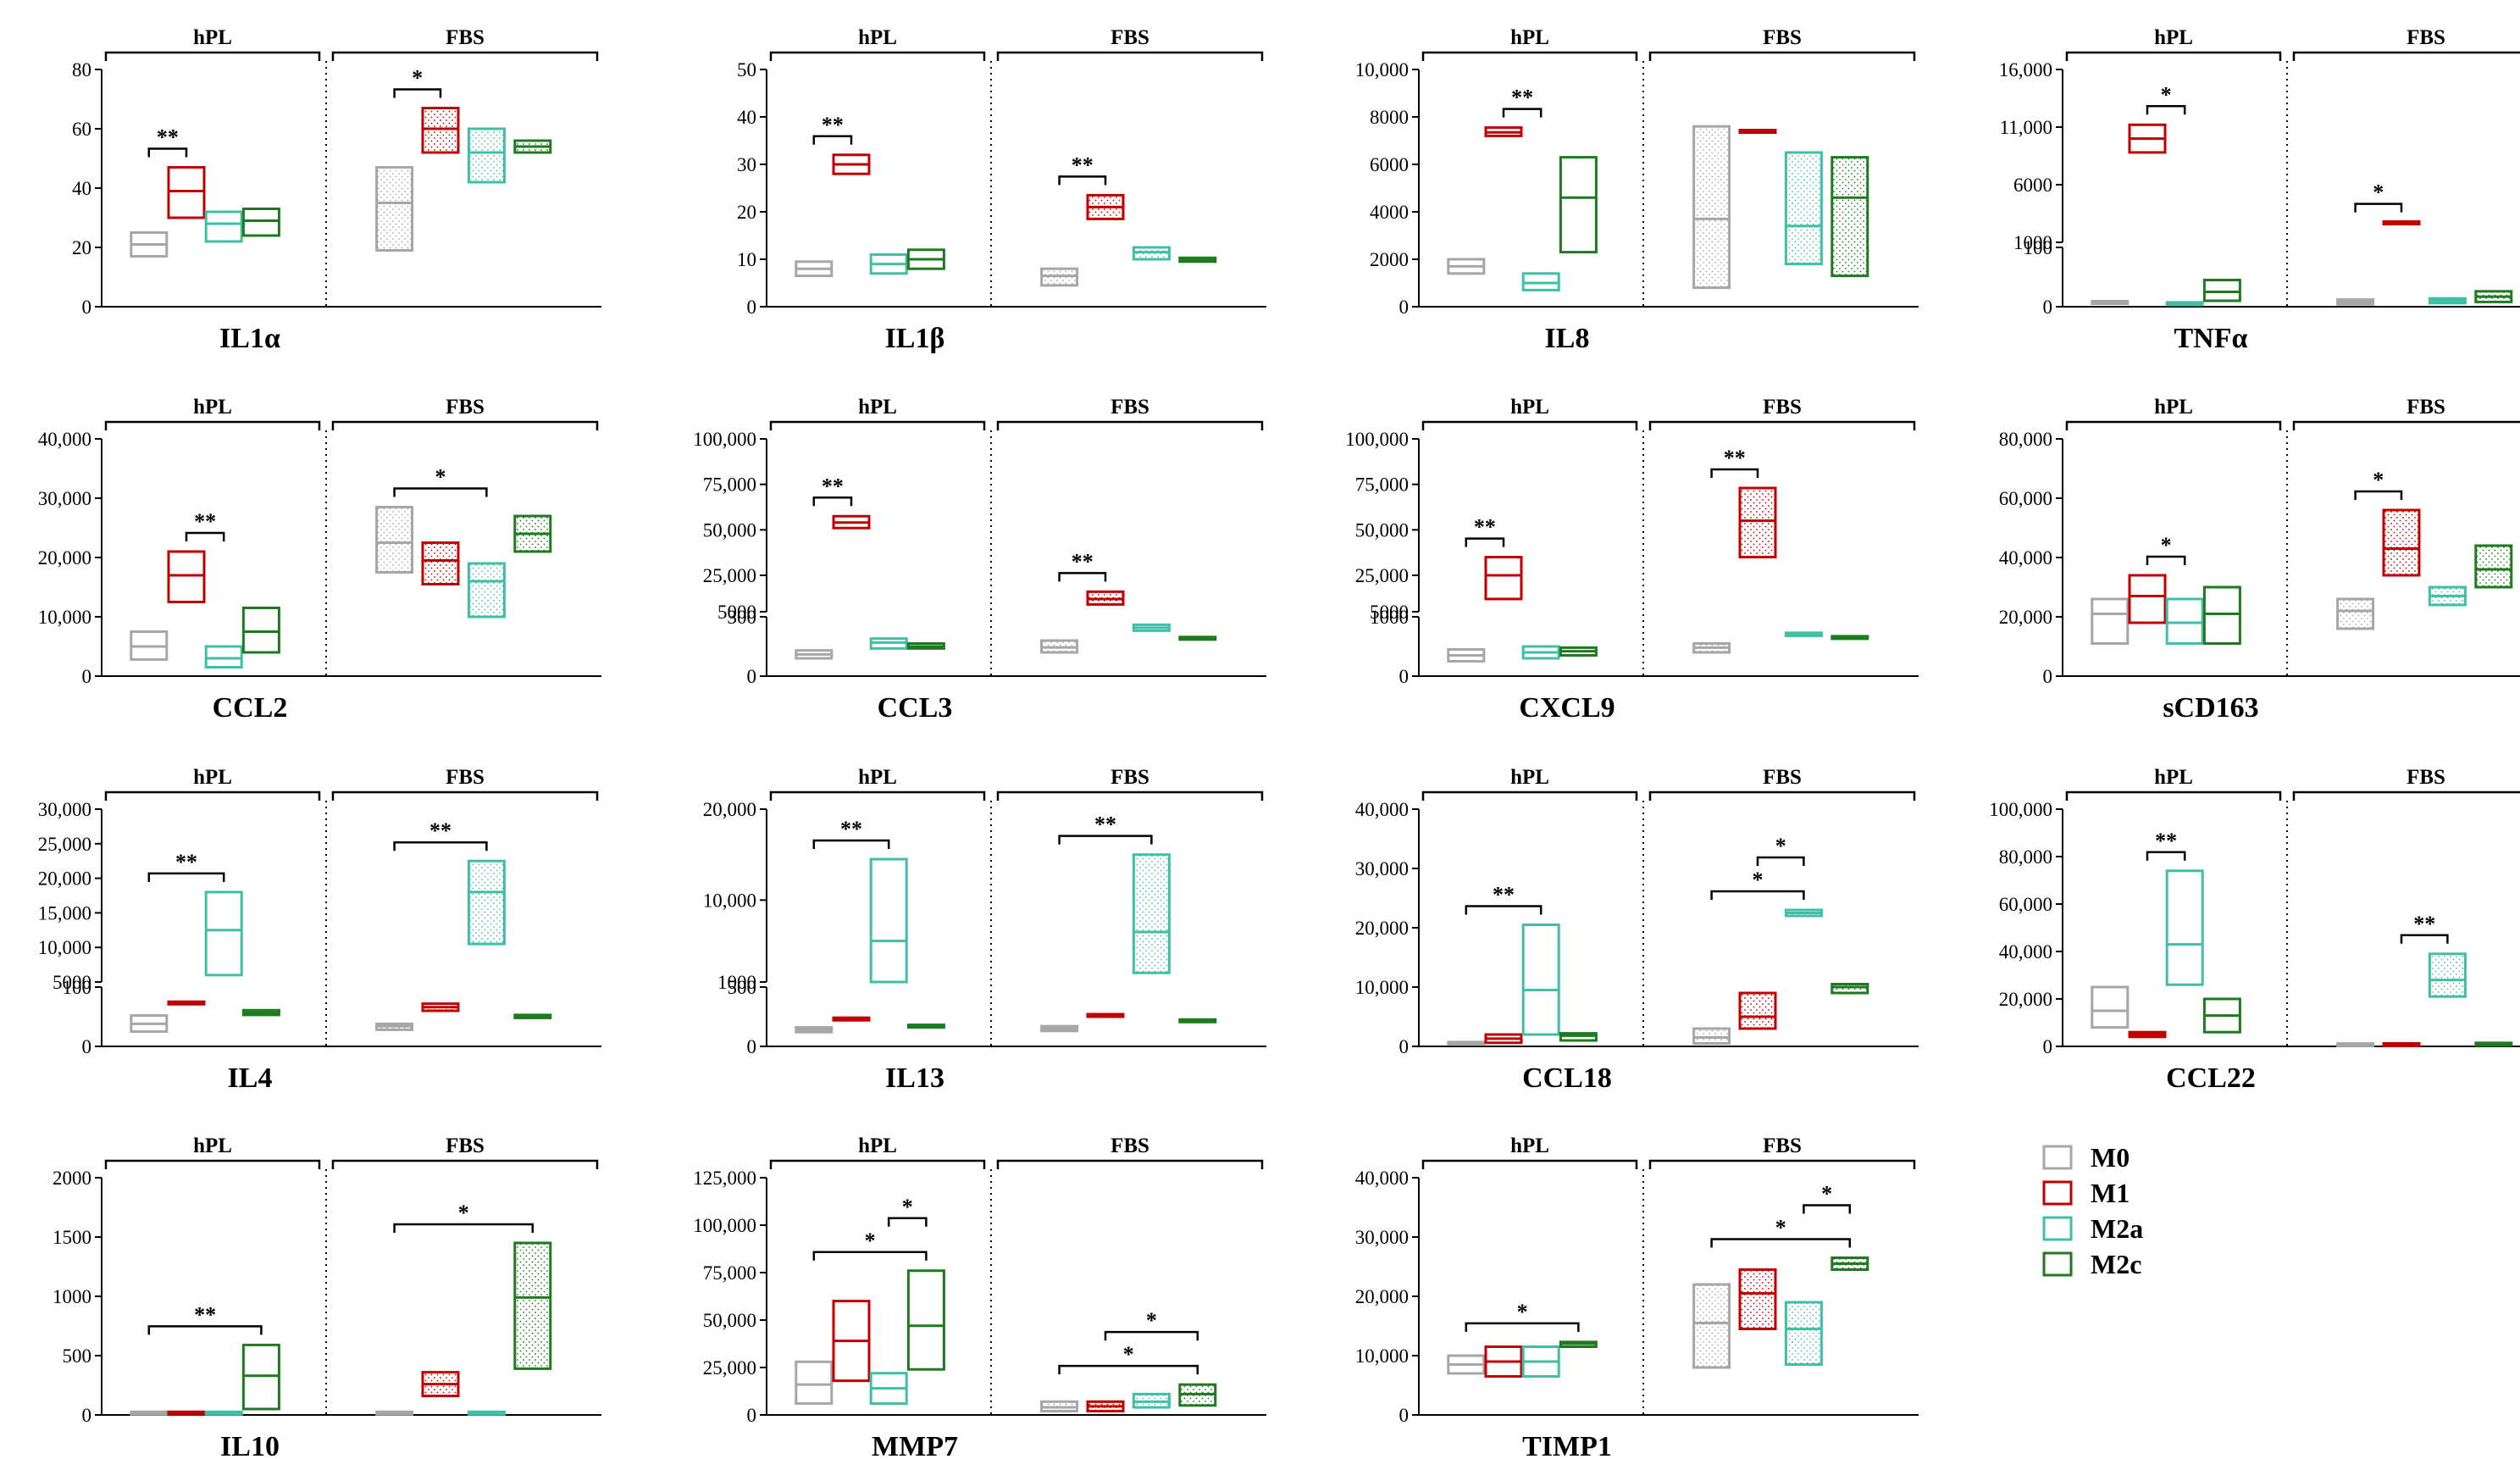 This screenshot has height=1459, width=2520. What do you see at coordinates (2025, 70) in the screenshot?
I see `y-tick-label: 16,000` at bounding box center [2025, 70].